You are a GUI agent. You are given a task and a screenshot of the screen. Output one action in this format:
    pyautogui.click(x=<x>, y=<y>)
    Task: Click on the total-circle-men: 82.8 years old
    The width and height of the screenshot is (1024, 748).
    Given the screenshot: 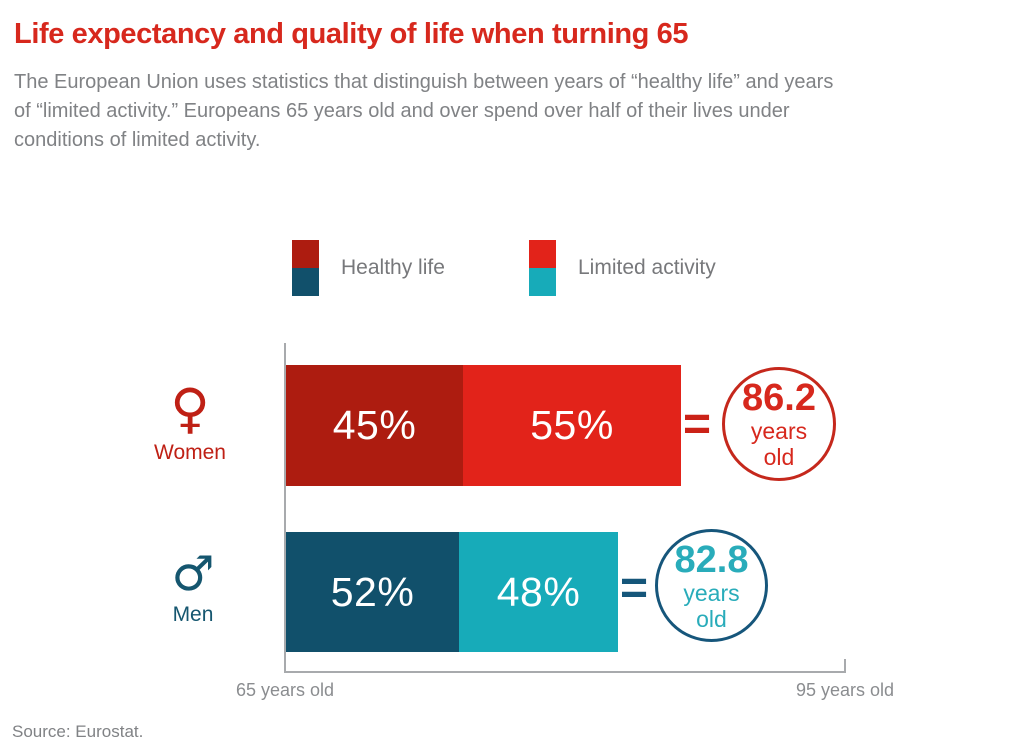 What is the action you would take?
    pyautogui.click(x=711, y=585)
    